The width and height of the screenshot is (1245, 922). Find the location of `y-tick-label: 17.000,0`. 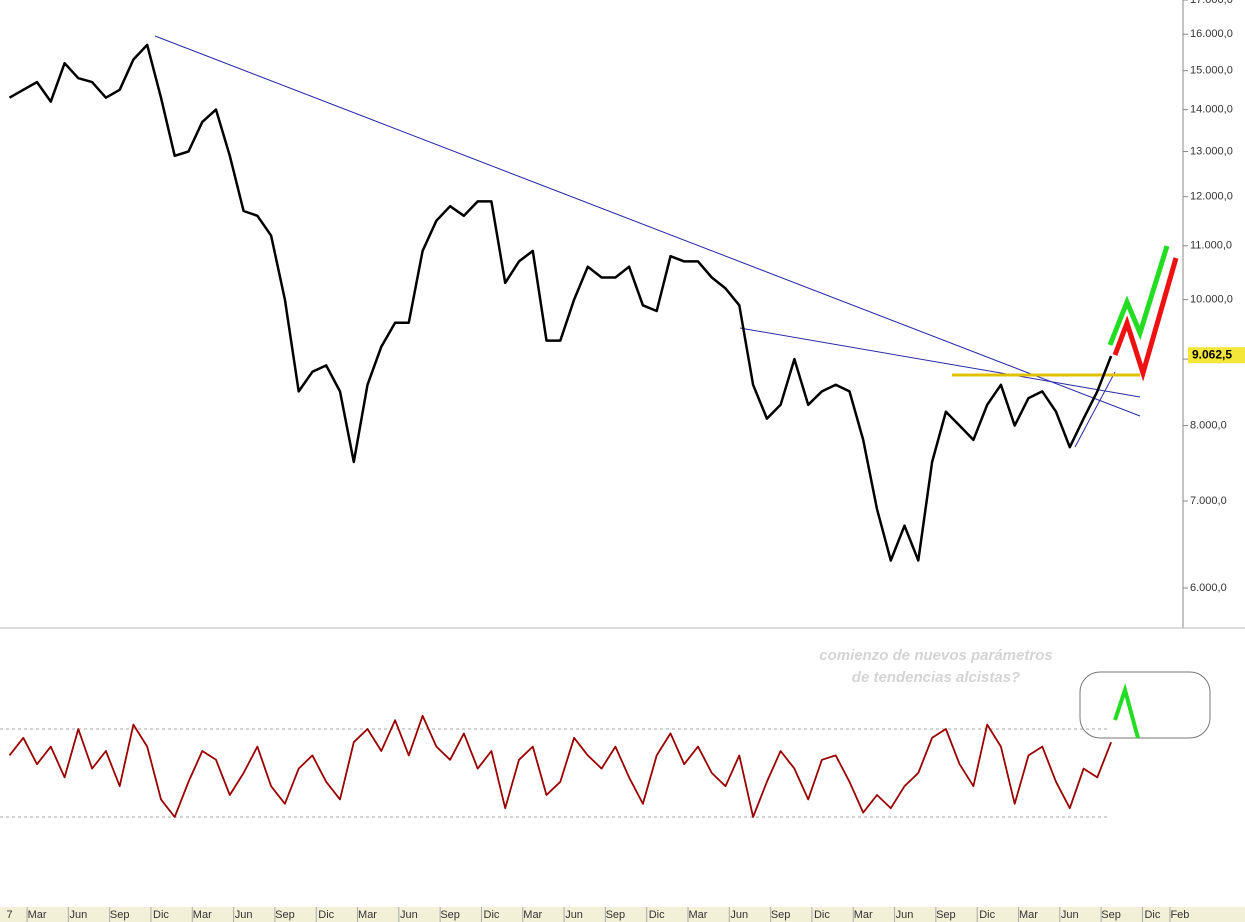

y-tick-label: 17.000,0 is located at coordinates (1211, 3).